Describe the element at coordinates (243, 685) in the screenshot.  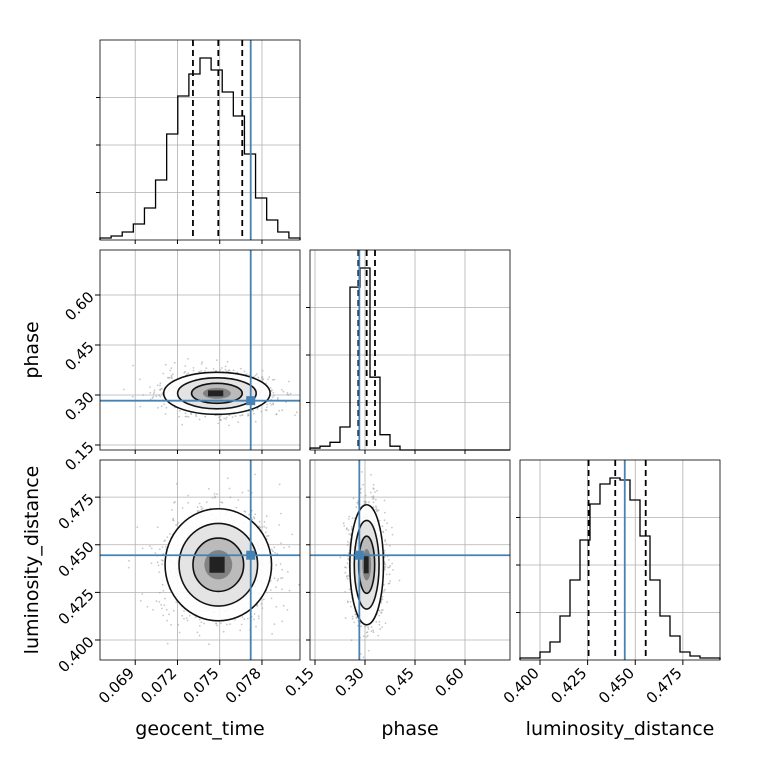
I see `x-tick-label-geocent_time-3: 0.078` at that location.